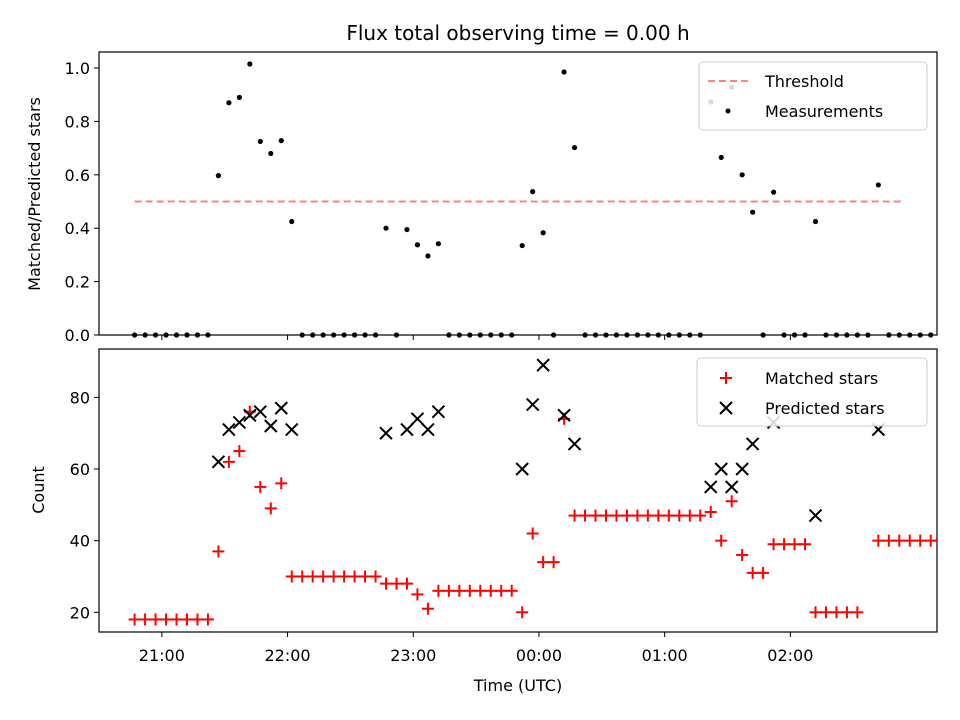  What do you see at coordinates (77, 228) in the screenshot?
I see `top-ytick-label: 0.4` at bounding box center [77, 228].